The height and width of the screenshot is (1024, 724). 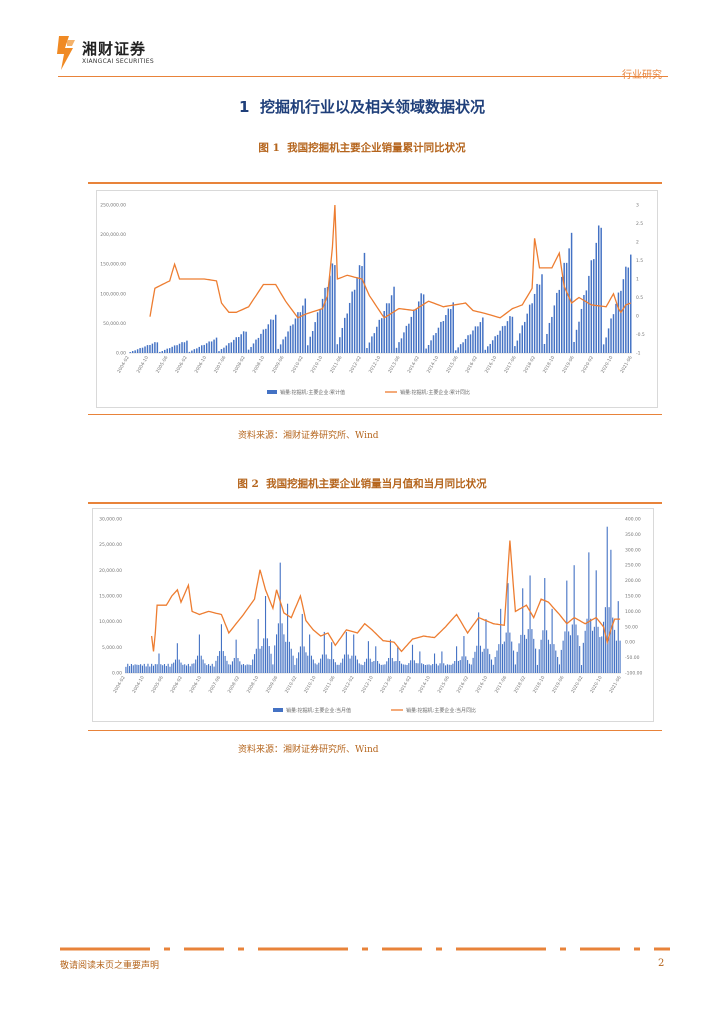 I want to click on y-right-tick-label: 2, so click(x=637, y=243).